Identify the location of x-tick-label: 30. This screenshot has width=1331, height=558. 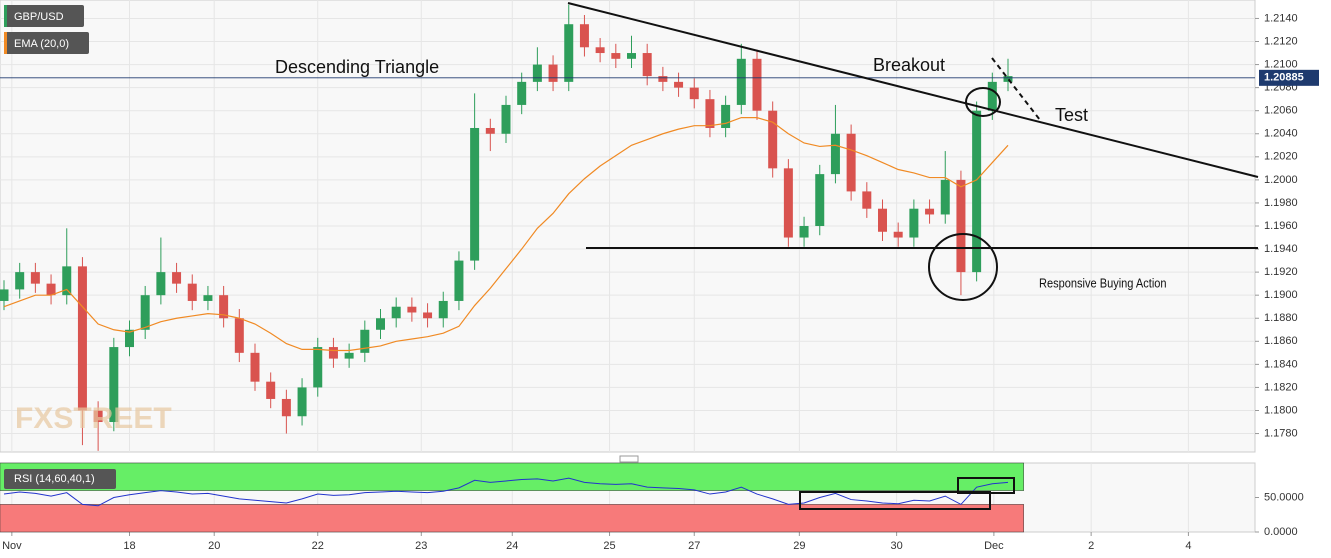
(896, 546).